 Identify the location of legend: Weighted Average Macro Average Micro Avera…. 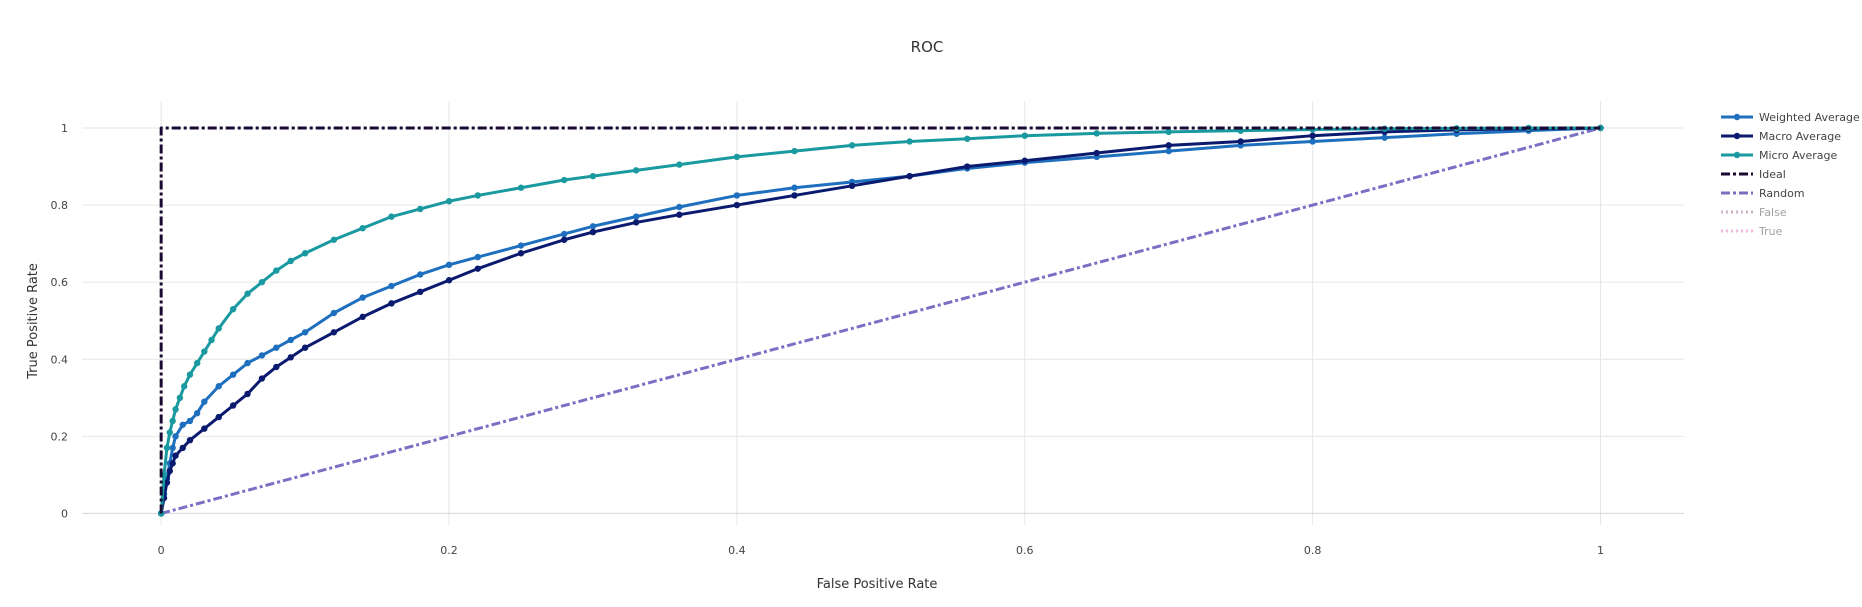
(1790, 174).